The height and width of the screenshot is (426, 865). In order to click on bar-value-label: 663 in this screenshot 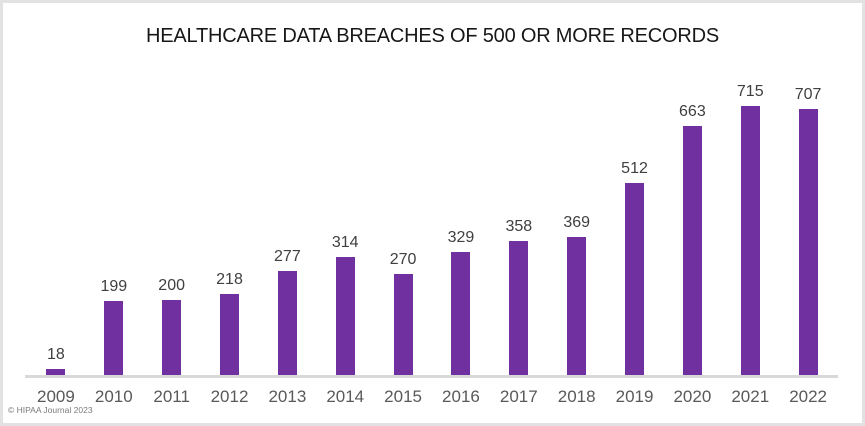, I will do `click(692, 111)`.